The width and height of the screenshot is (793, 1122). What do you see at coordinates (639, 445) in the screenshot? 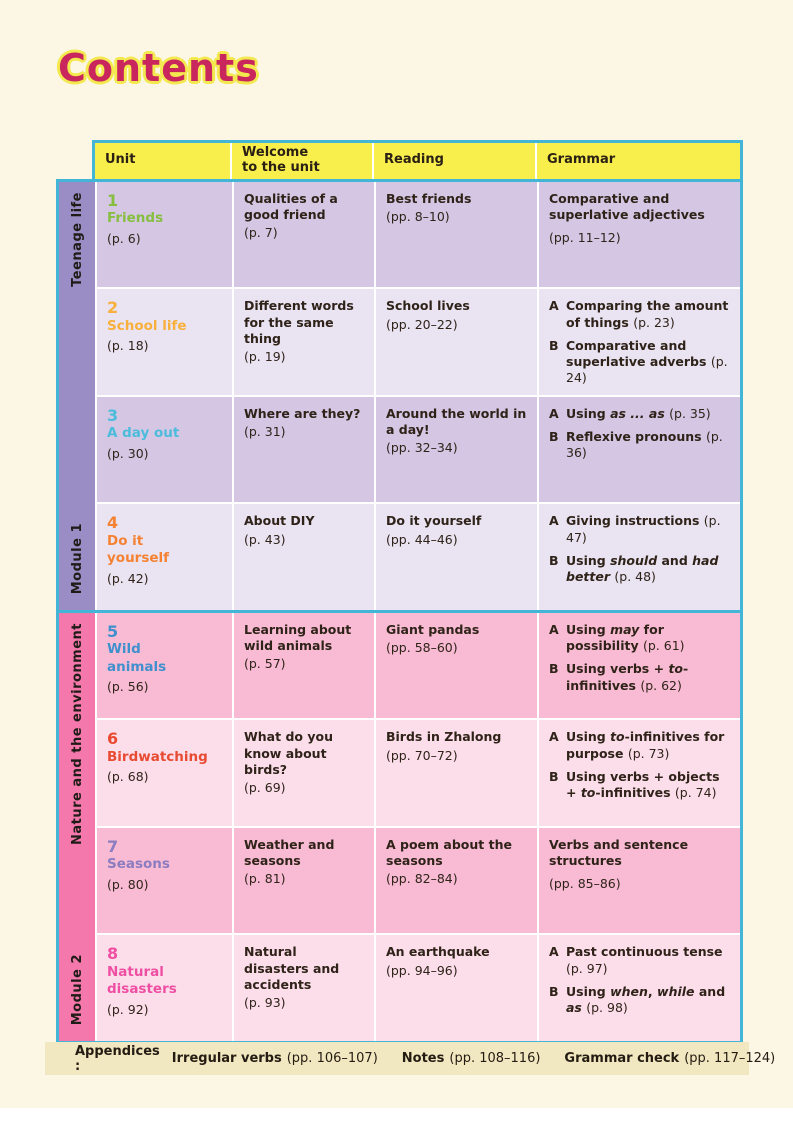
I see `grammar-item: B Reflexive pronouns (p. 36)` at bounding box center [639, 445].